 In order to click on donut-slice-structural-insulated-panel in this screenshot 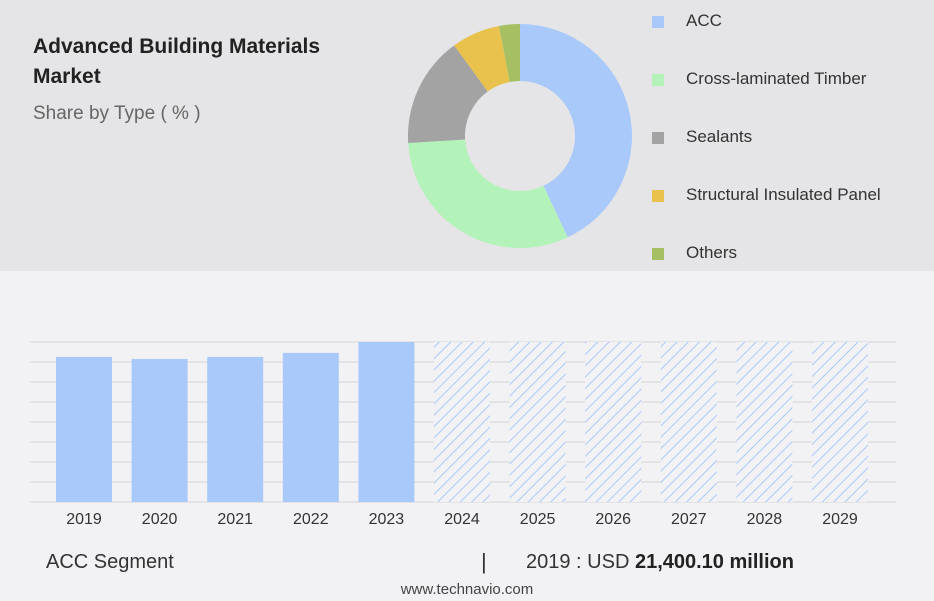, I will do `click(482, 58)`.